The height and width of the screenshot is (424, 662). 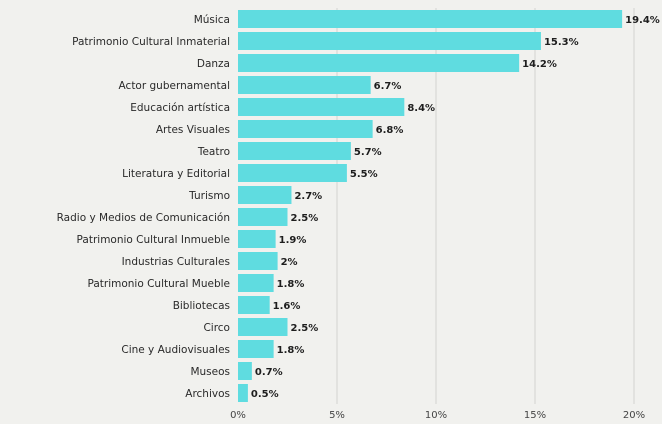 What do you see at coordinates (143, 218) in the screenshot?
I see `category-label: Radio y Medios de Comunicación` at bounding box center [143, 218].